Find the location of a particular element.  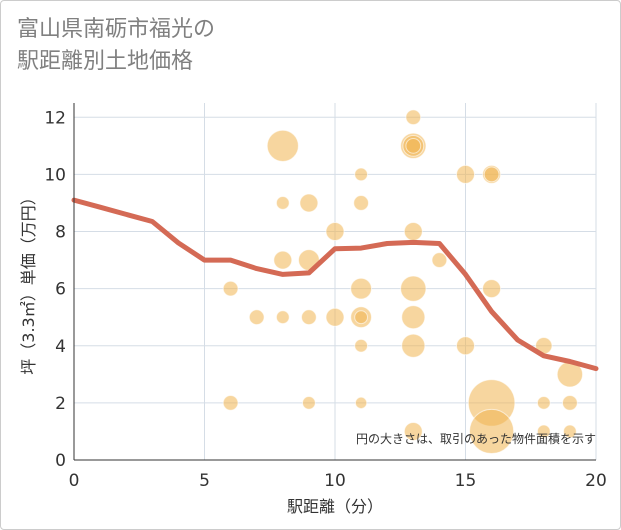

x-tick-label: 5 is located at coordinates (204, 481).